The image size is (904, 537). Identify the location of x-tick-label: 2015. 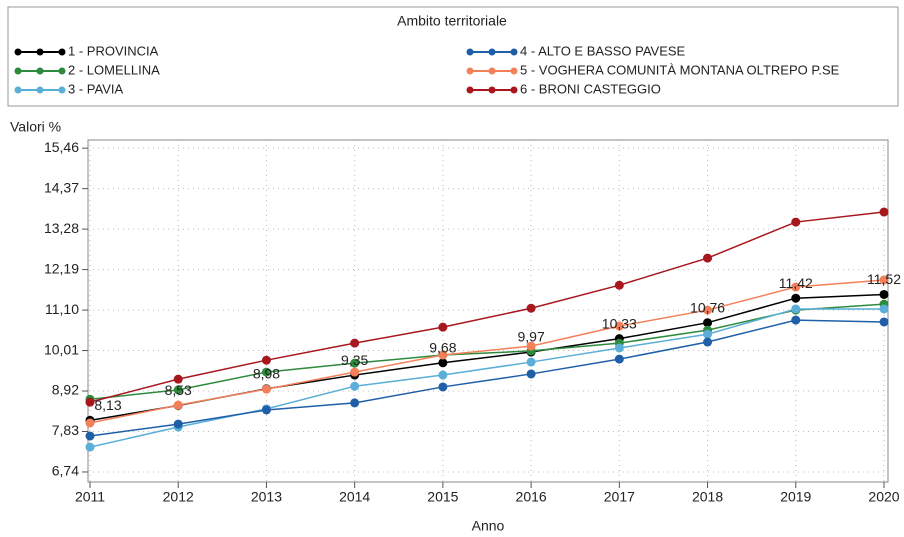
(442, 497).